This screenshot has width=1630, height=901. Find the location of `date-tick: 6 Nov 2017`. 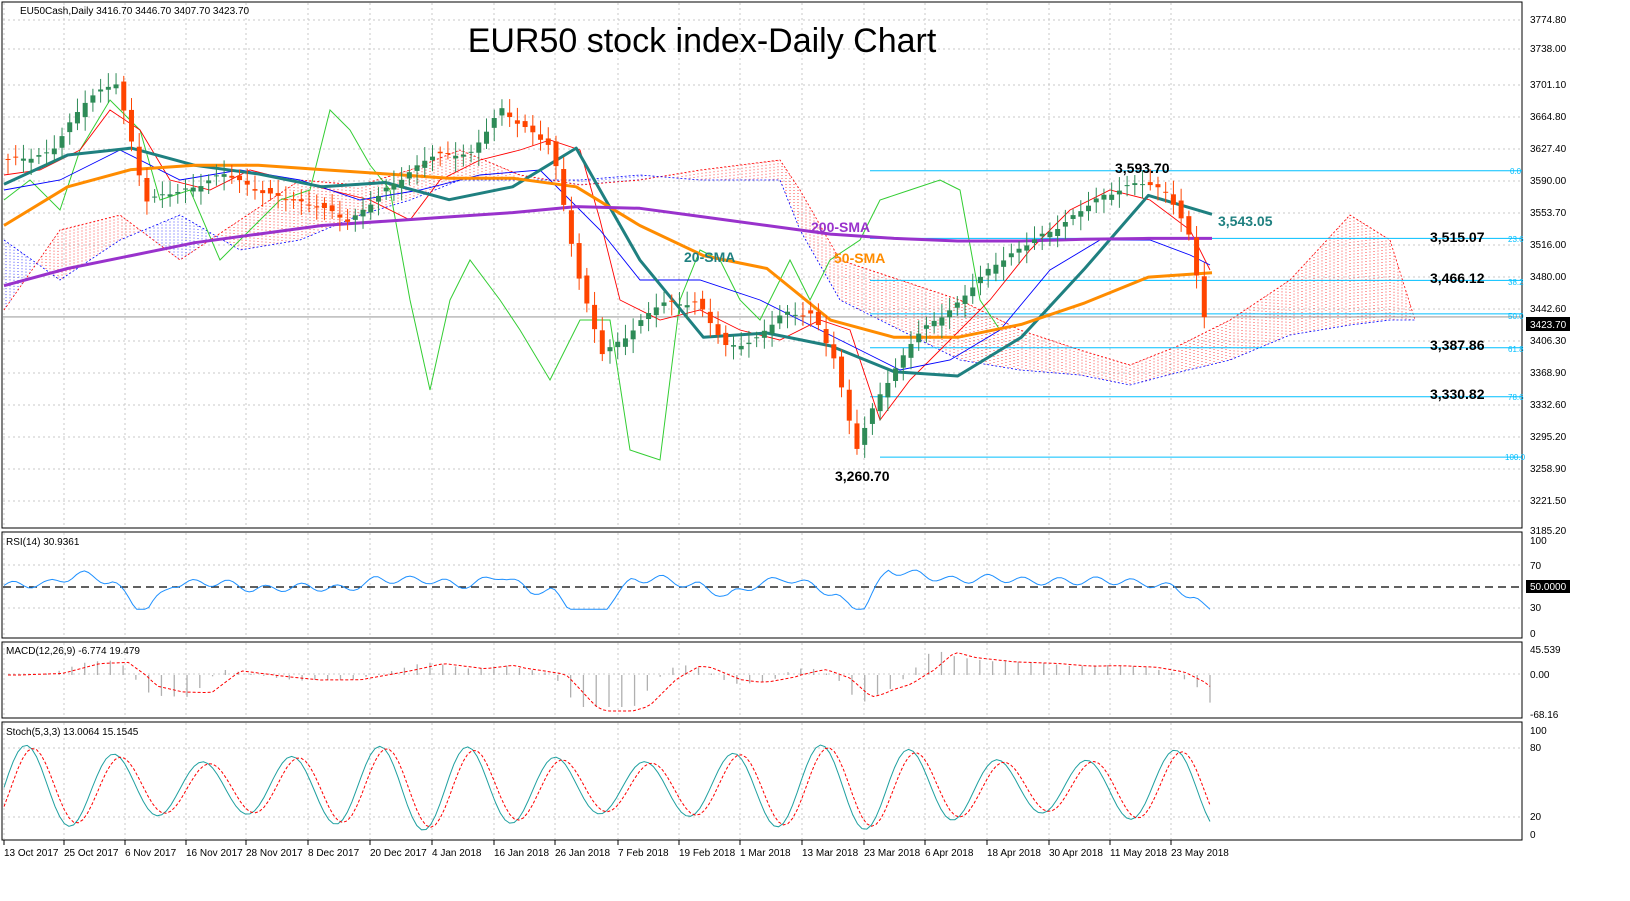

date-tick: 6 Nov 2017 is located at coordinates (151, 853).